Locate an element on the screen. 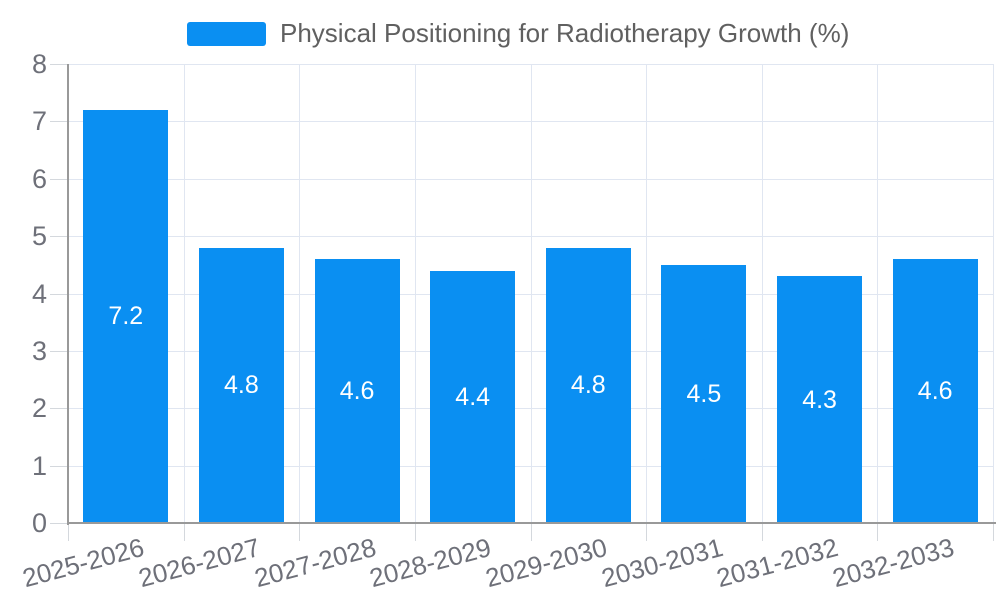 This screenshot has height=600, width=1000. bar-value-label: 4.5 is located at coordinates (704, 393).